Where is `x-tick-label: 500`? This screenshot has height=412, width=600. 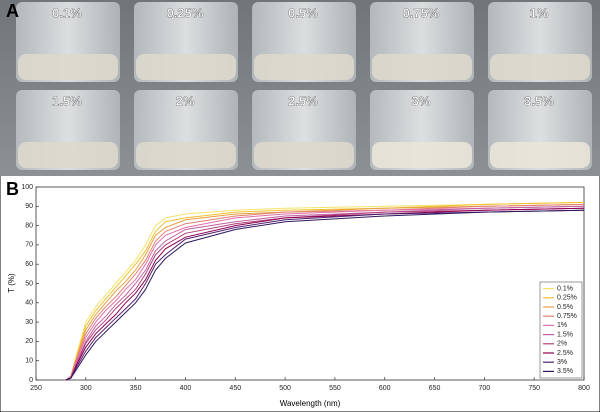
x-tick-label: 500 is located at coordinates (285, 388).